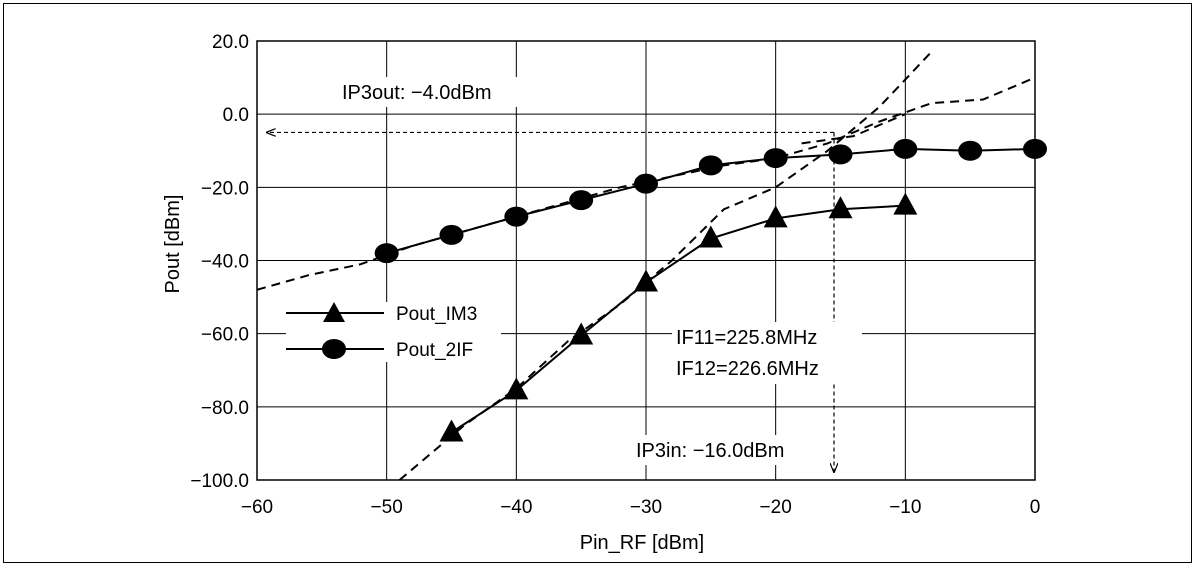  What do you see at coordinates (436, 314) in the screenshot?
I see `legend-im3-label: Pout_IM3` at bounding box center [436, 314].